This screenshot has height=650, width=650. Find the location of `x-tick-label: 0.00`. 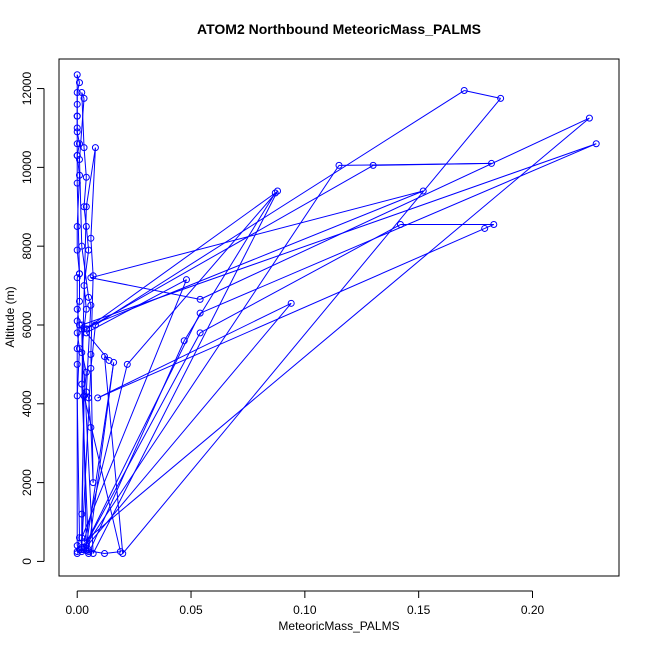

x-tick-label: 0.00 is located at coordinates (78, 610).